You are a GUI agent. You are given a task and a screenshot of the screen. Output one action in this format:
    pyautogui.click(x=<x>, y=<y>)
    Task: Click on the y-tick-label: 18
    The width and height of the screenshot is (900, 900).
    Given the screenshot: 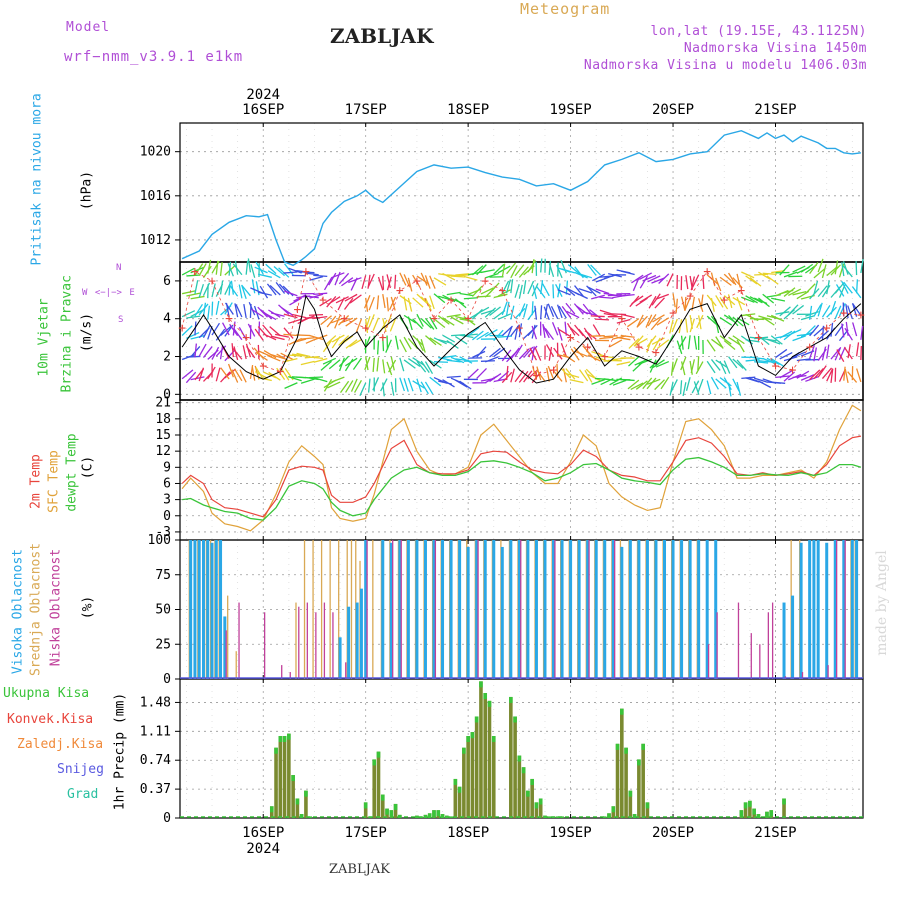 What is the action you would take?
    pyautogui.click(x=163, y=419)
    